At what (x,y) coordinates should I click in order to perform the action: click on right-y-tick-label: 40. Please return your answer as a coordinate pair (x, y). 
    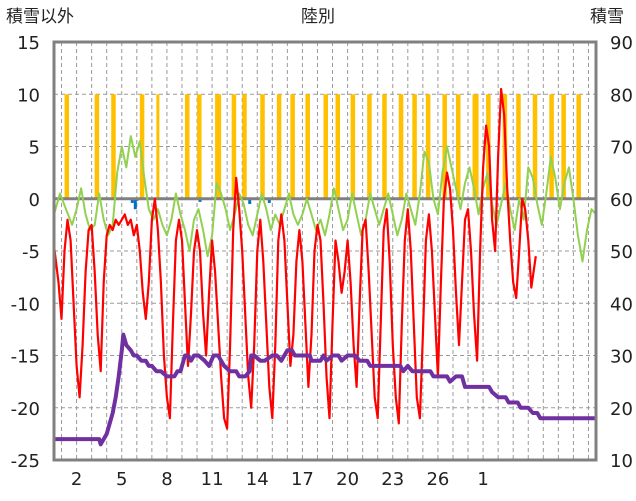
    Looking at the image, I should click on (621, 304).